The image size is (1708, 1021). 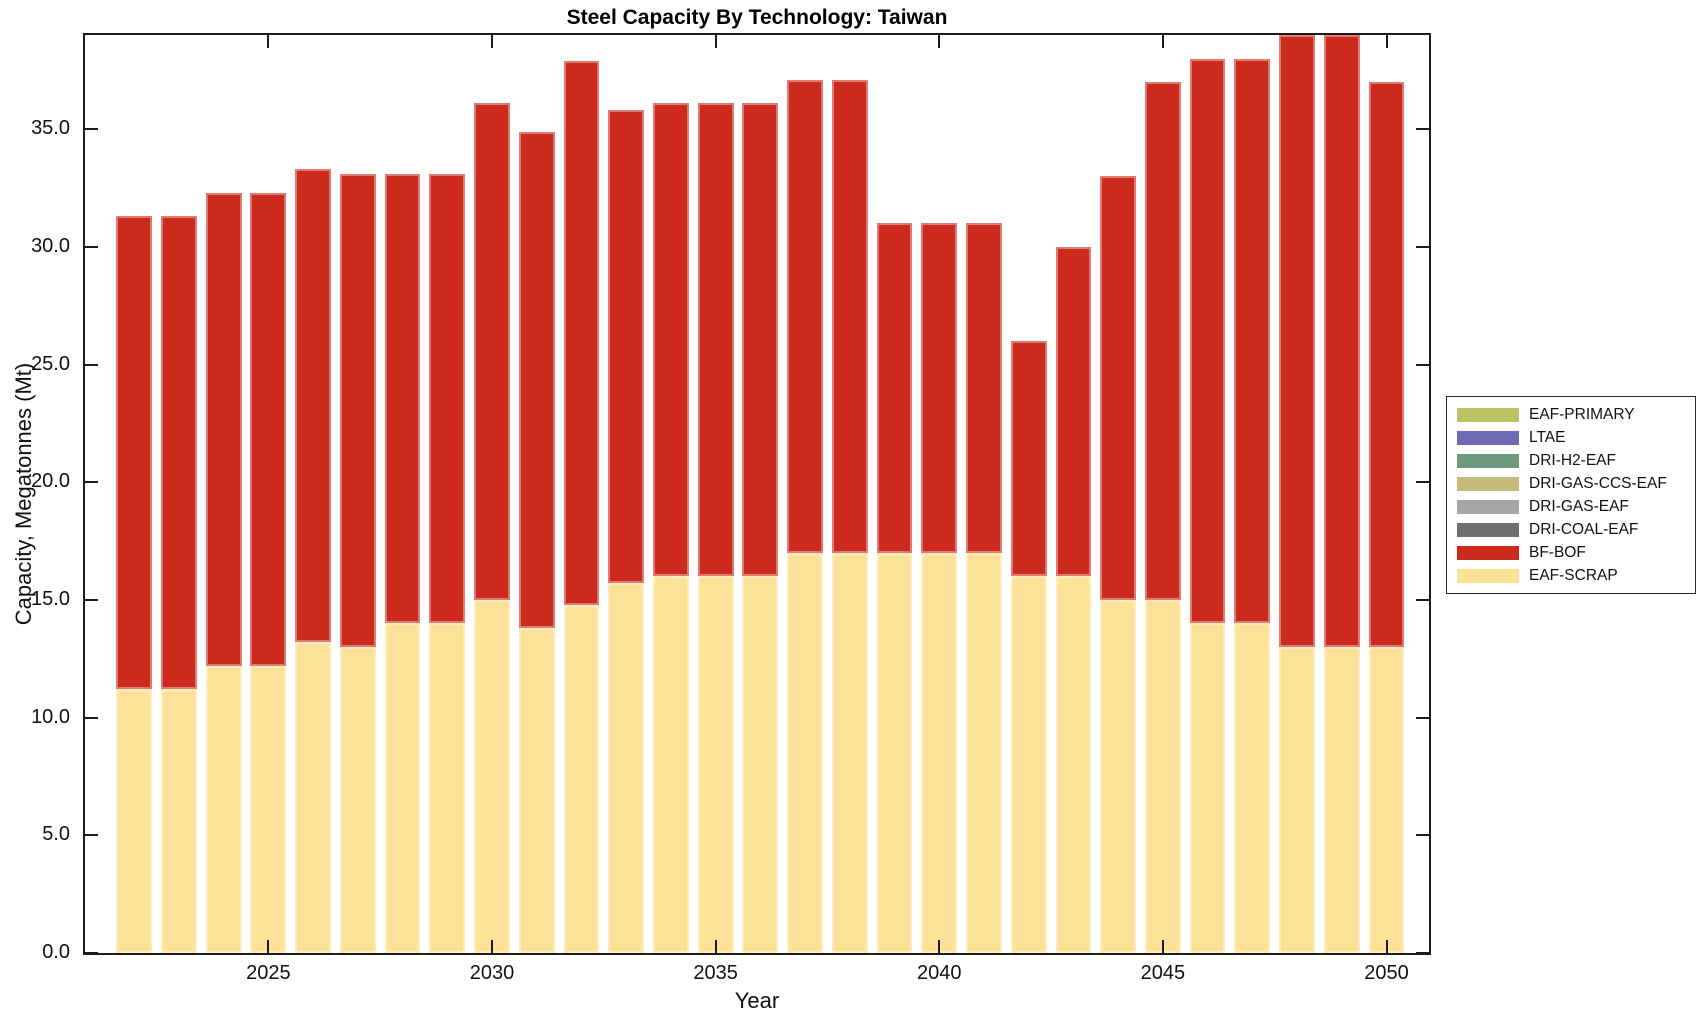 I want to click on y-tick-label-0.0: 0.0, so click(x=56, y=952).